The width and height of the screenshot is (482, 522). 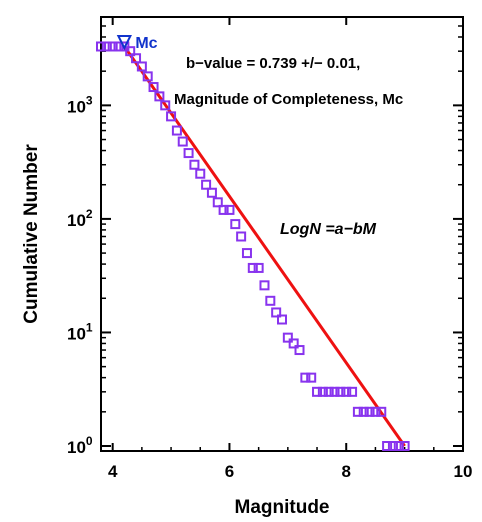 I want to click on x-tick-label: 6, so click(x=229, y=471).